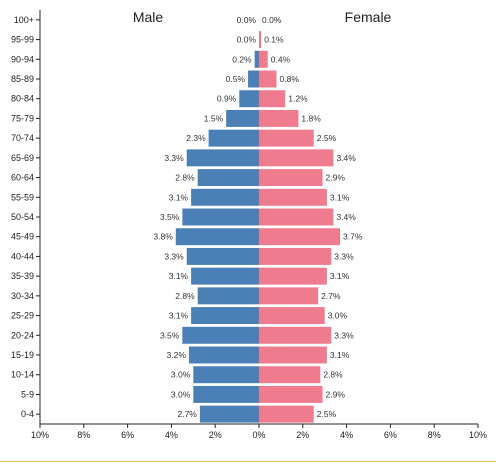 The height and width of the screenshot is (465, 496). I want to click on male-value-label-0-4: 2.7%, so click(187, 414).